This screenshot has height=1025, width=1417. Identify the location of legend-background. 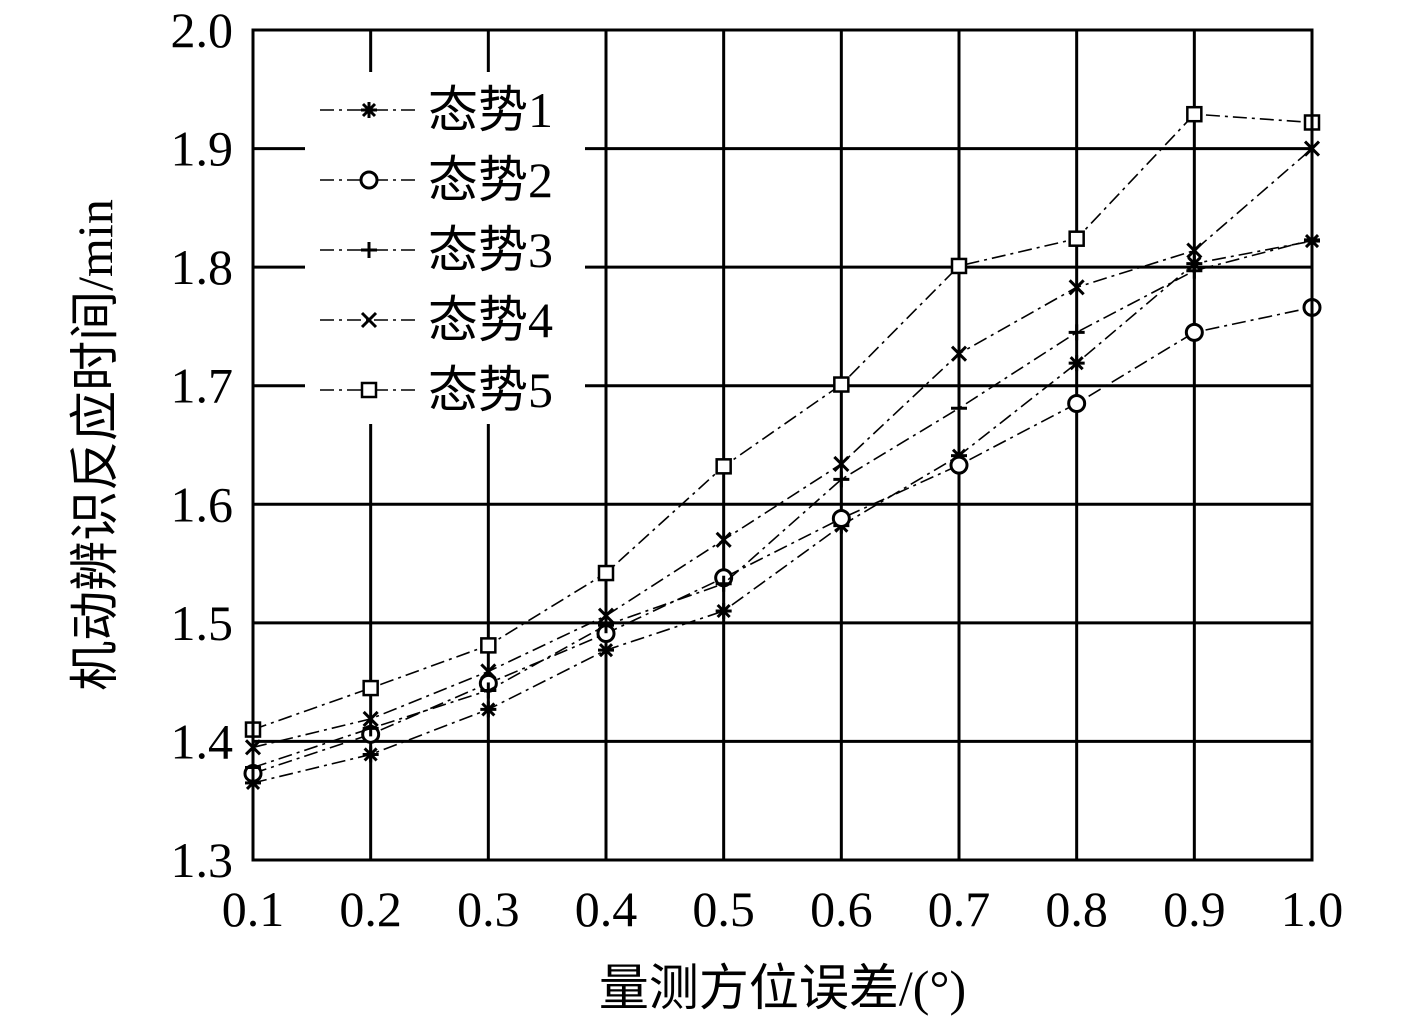
(445, 248).